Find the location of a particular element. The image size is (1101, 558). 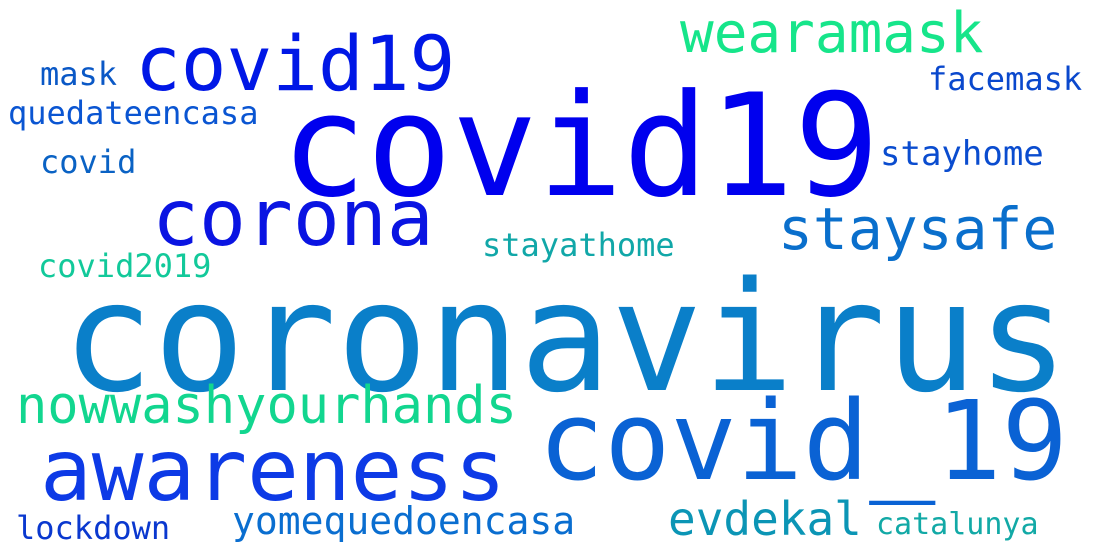

word-covid-special-19: covid️19 is located at coordinates (295, 63).